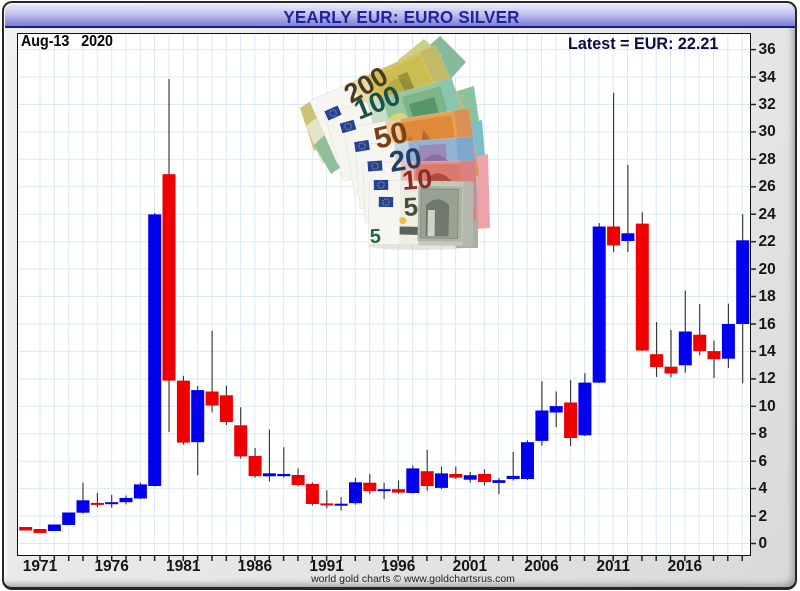  Describe the element at coordinates (391, 136) in the screenshot. I see `svg-text: 50` at that location.